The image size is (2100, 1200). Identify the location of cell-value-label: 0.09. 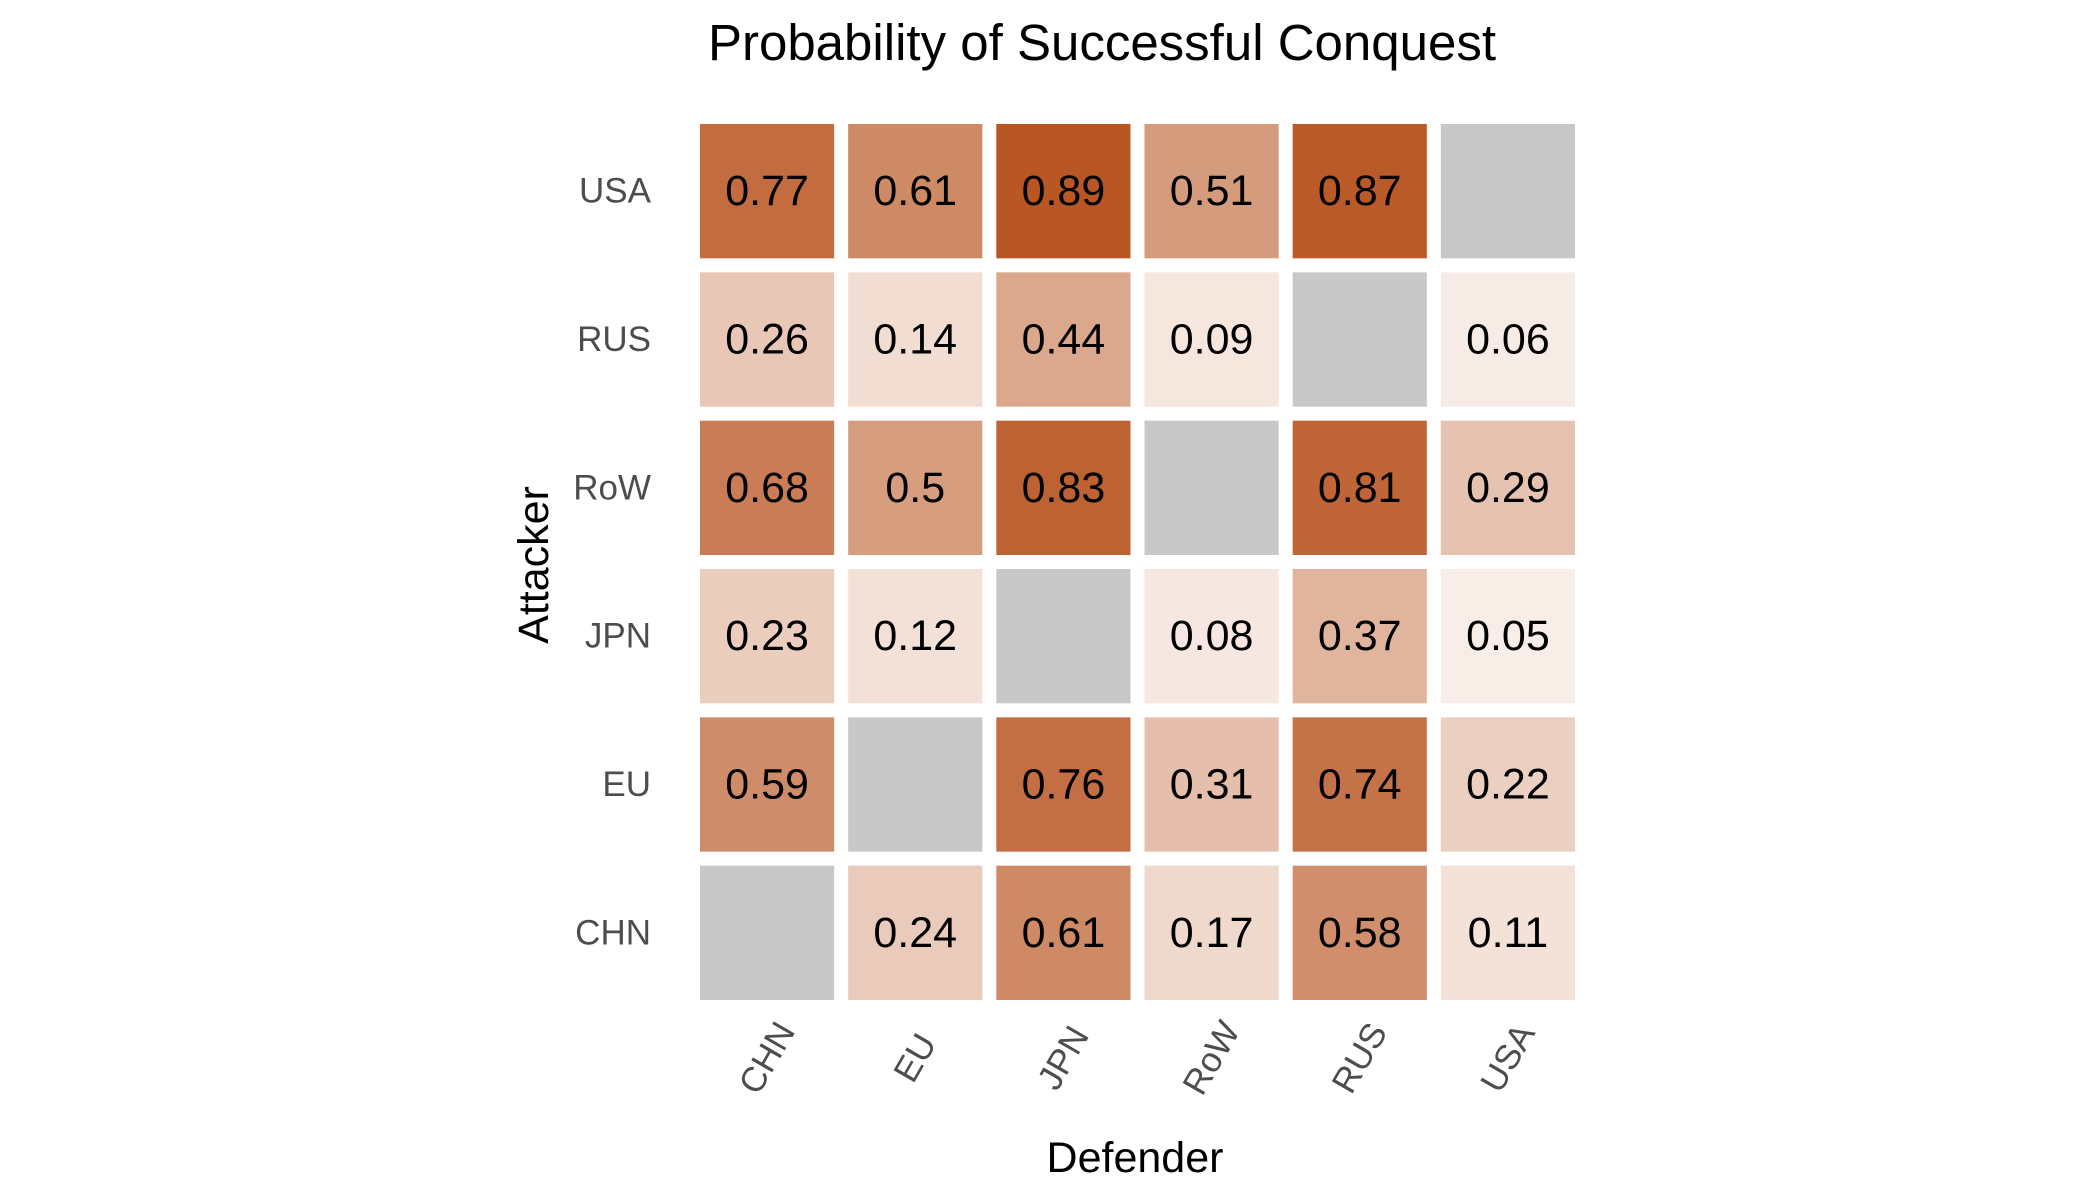
(1212, 340).